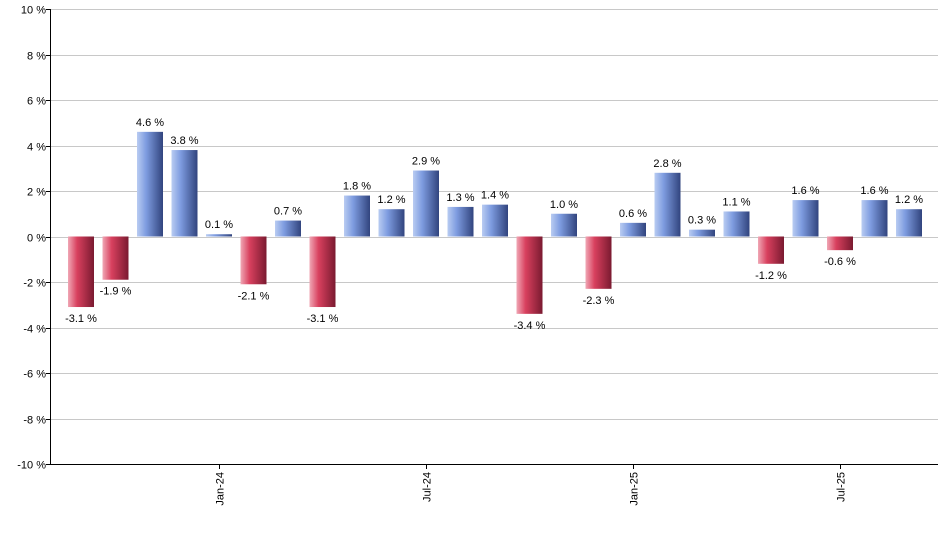 The image size is (940, 550). What do you see at coordinates (426, 162) in the screenshot?
I see `data-label: 2.9 %` at bounding box center [426, 162].